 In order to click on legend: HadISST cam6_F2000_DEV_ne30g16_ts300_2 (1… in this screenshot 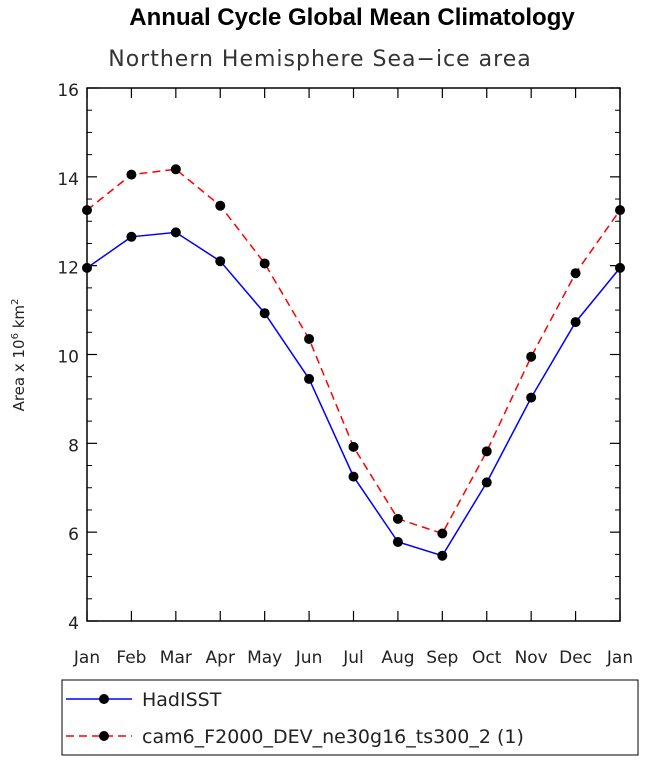, I will do `click(295, 718)`.